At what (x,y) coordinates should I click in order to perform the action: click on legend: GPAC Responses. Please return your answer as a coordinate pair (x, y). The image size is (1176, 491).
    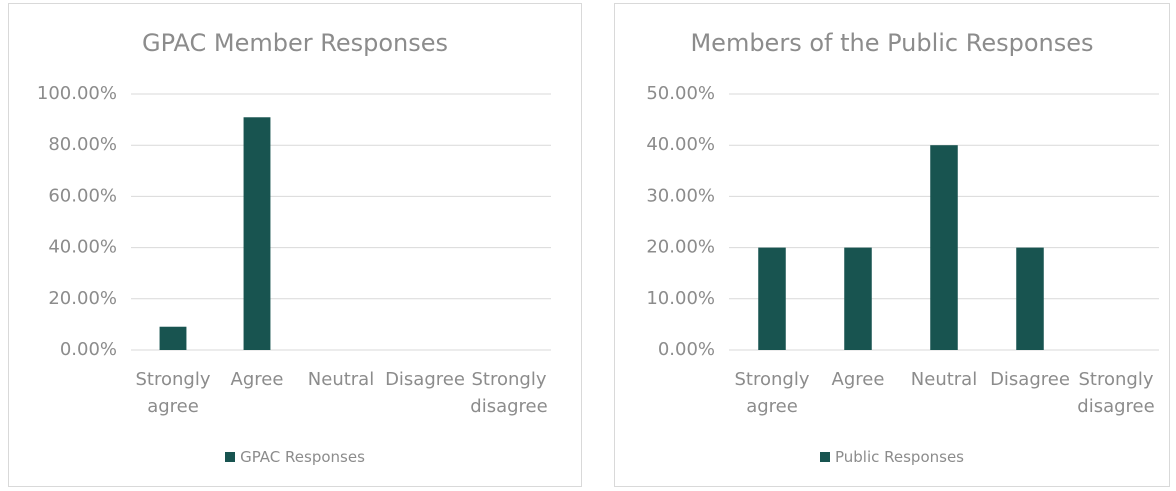
    Looking at the image, I should click on (295, 457).